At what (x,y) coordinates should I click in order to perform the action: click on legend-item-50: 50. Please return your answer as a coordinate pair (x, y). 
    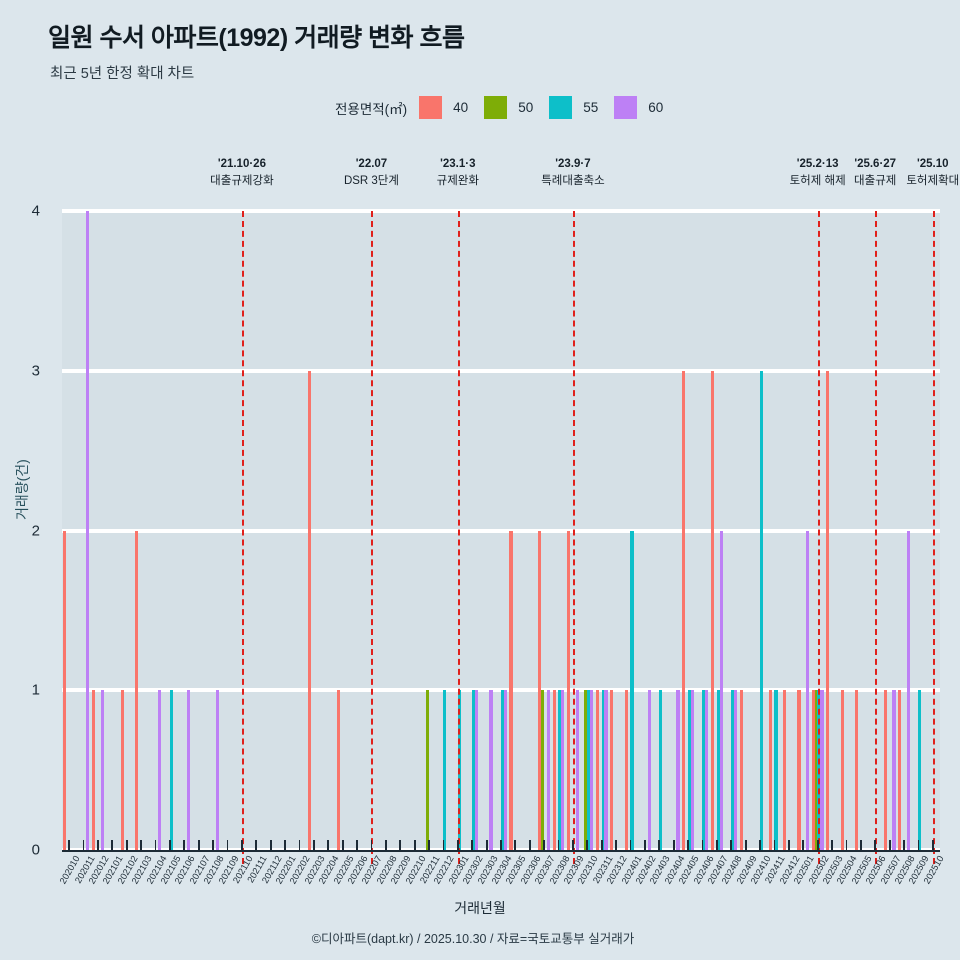
    Looking at the image, I should click on (508, 107).